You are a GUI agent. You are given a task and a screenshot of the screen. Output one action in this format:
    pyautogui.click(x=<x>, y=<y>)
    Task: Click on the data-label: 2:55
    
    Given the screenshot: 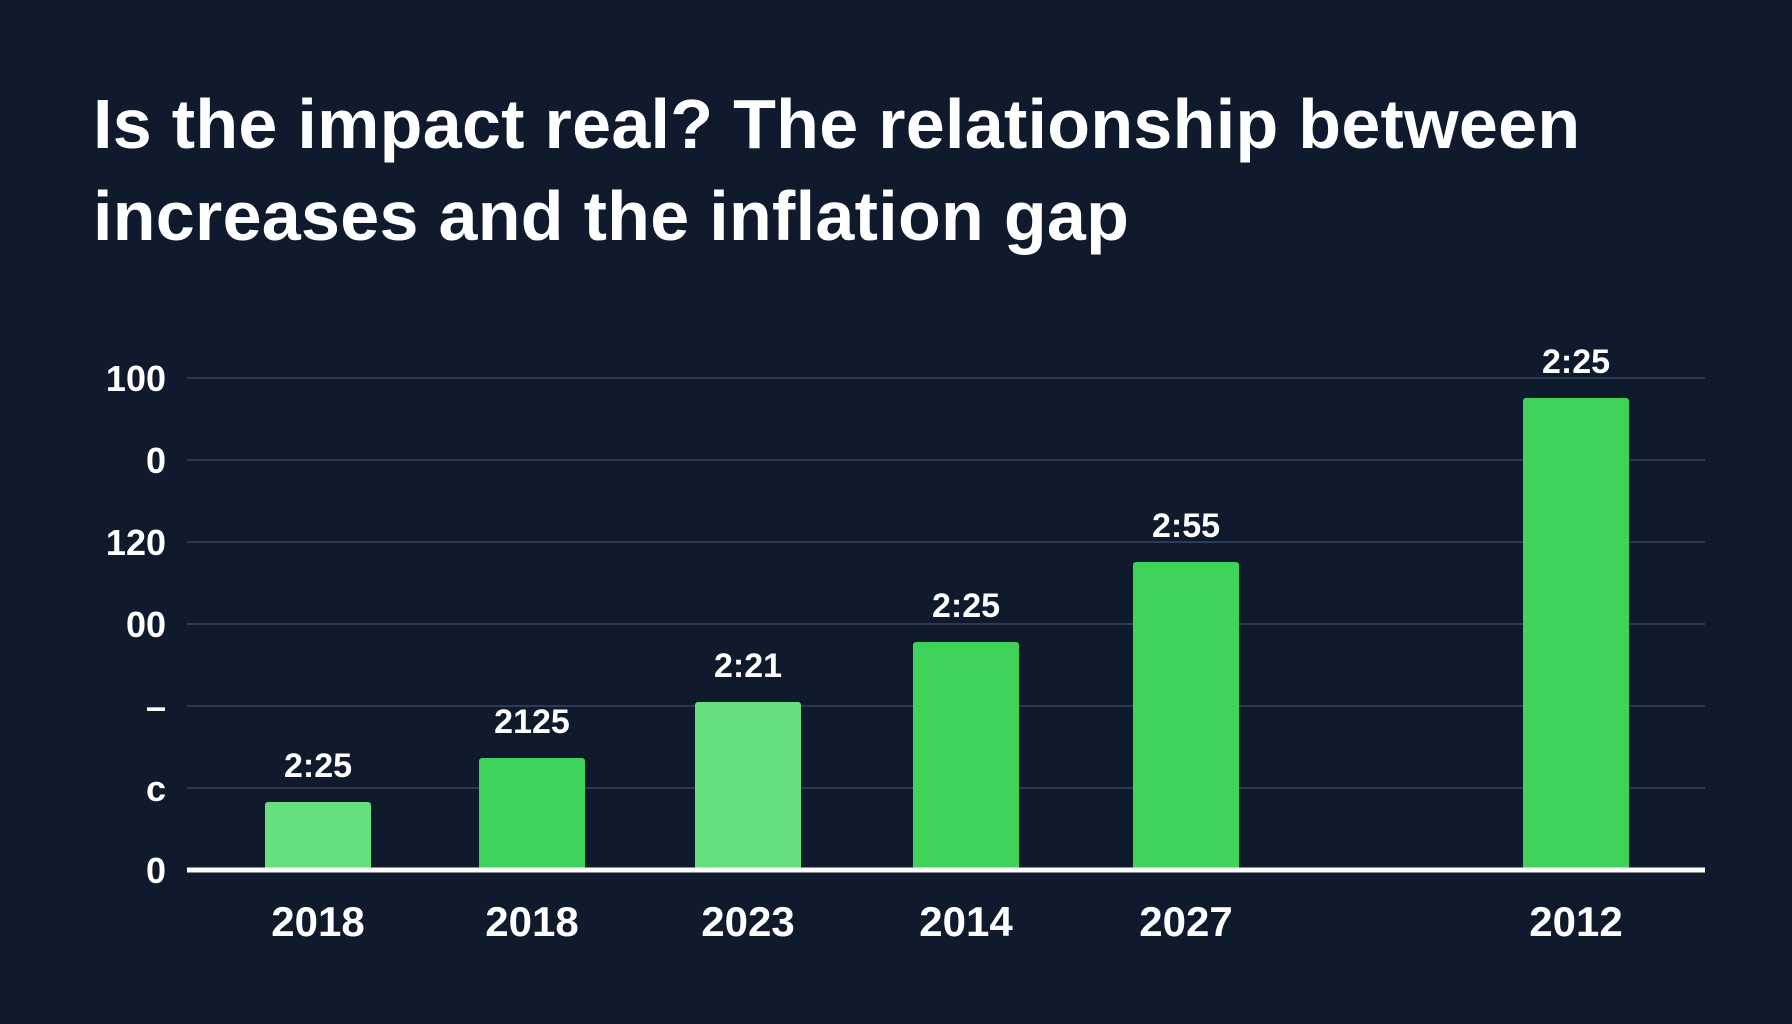 What is the action you would take?
    pyautogui.click(x=1186, y=526)
    